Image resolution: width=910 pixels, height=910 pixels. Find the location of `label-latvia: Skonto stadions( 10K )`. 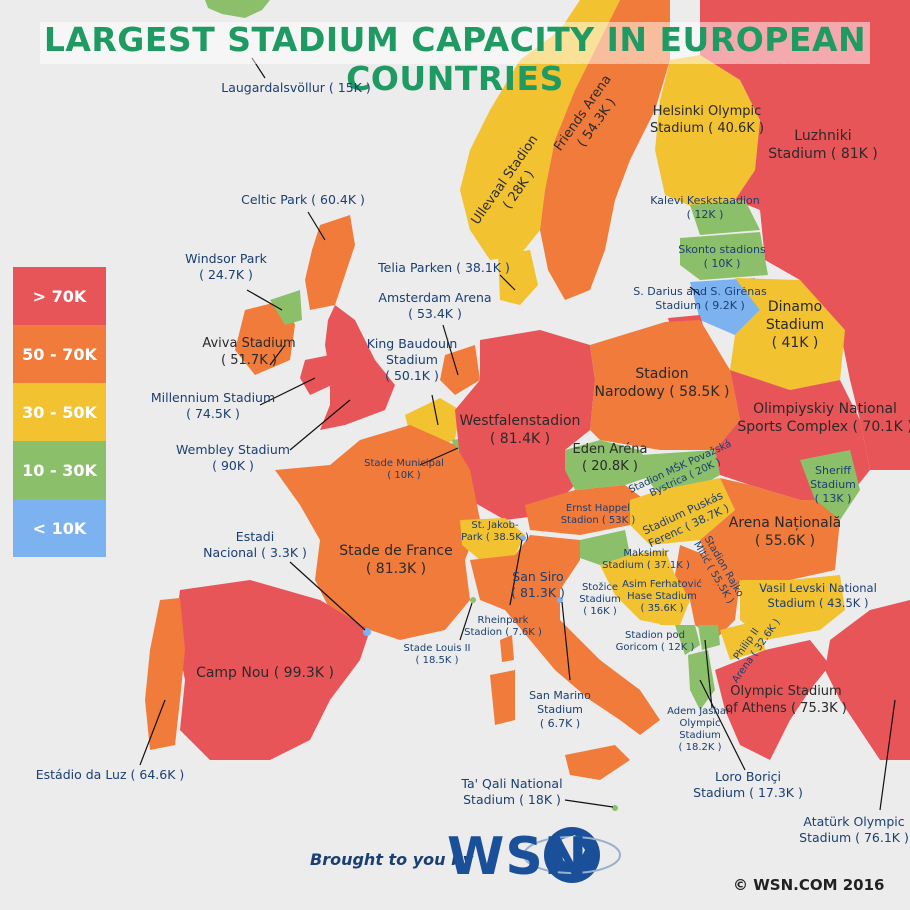

label-latvia: Skonto stadions( 10K ) is located at coordinates (722, 256).